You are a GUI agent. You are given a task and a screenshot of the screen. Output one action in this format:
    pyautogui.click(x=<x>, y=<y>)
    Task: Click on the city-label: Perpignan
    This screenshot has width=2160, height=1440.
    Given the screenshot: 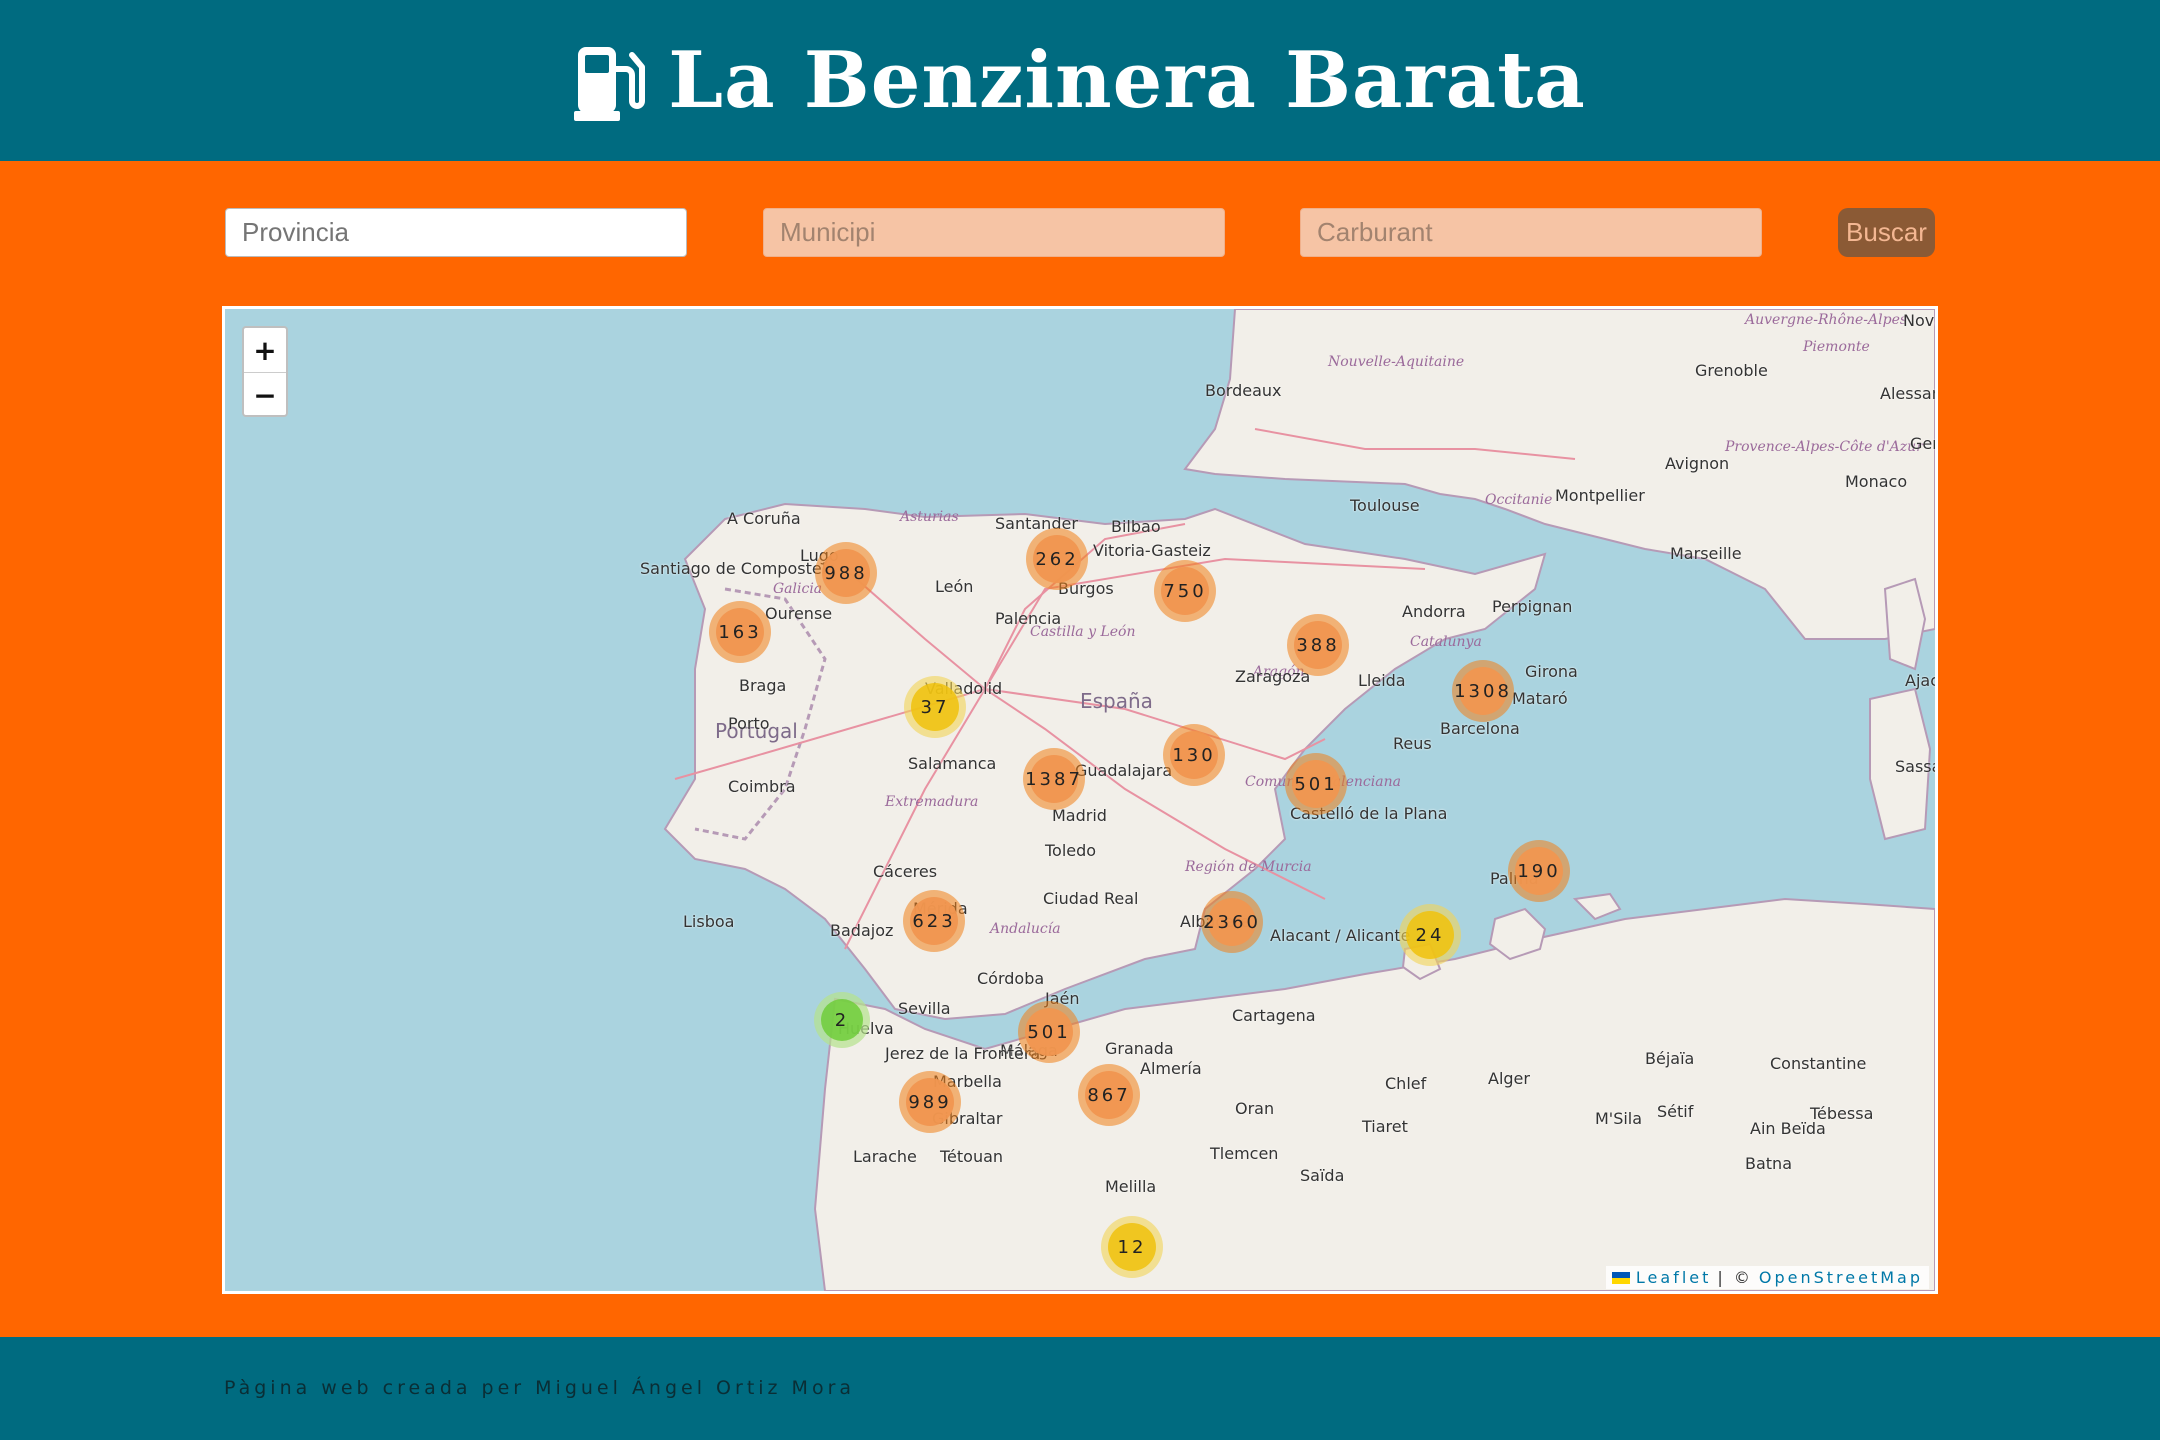 What is the action you would take?
    pyautogui.click(x=1532, y=606)
    